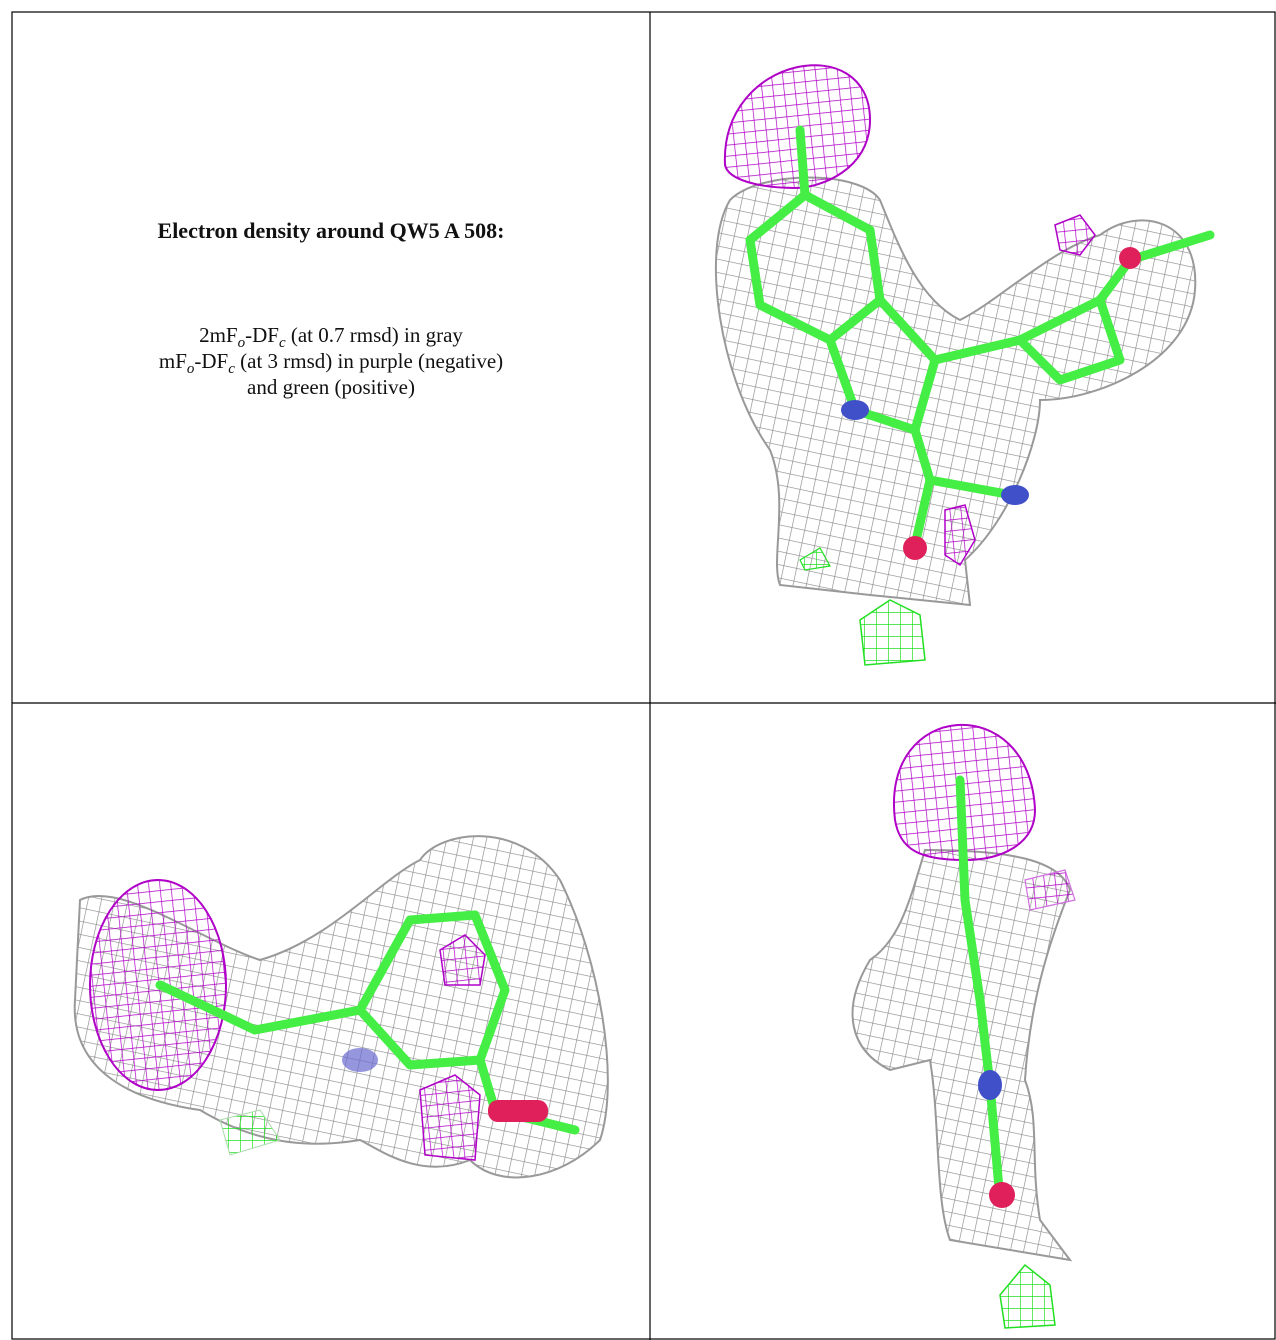 This screenshot has width=1276, height=1340. I want to click on text: 2mF, so click(218, 335).